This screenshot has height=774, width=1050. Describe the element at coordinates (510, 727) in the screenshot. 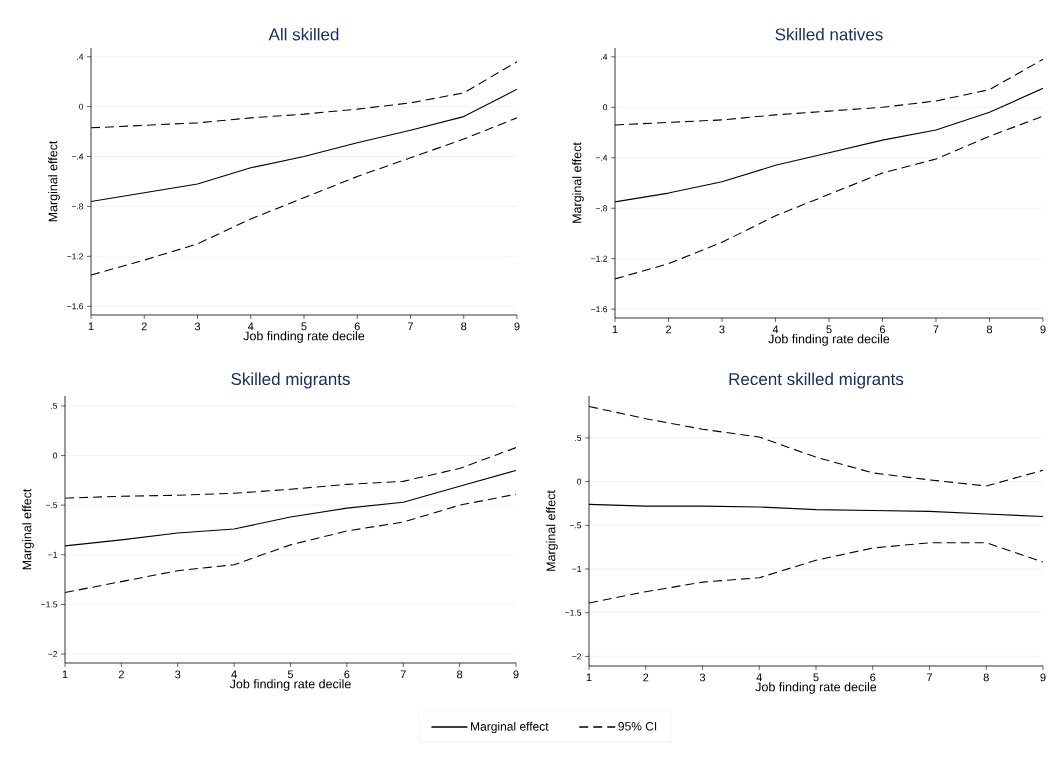

I see `legend-label: Marginal effect` at that location.